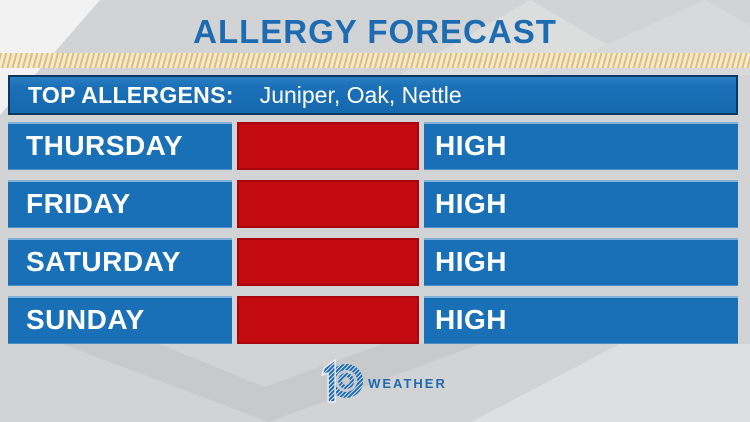  Describe the element at coordinates (78, 203) in the screenshot. I see `day-label: FRIDAY` at that location.